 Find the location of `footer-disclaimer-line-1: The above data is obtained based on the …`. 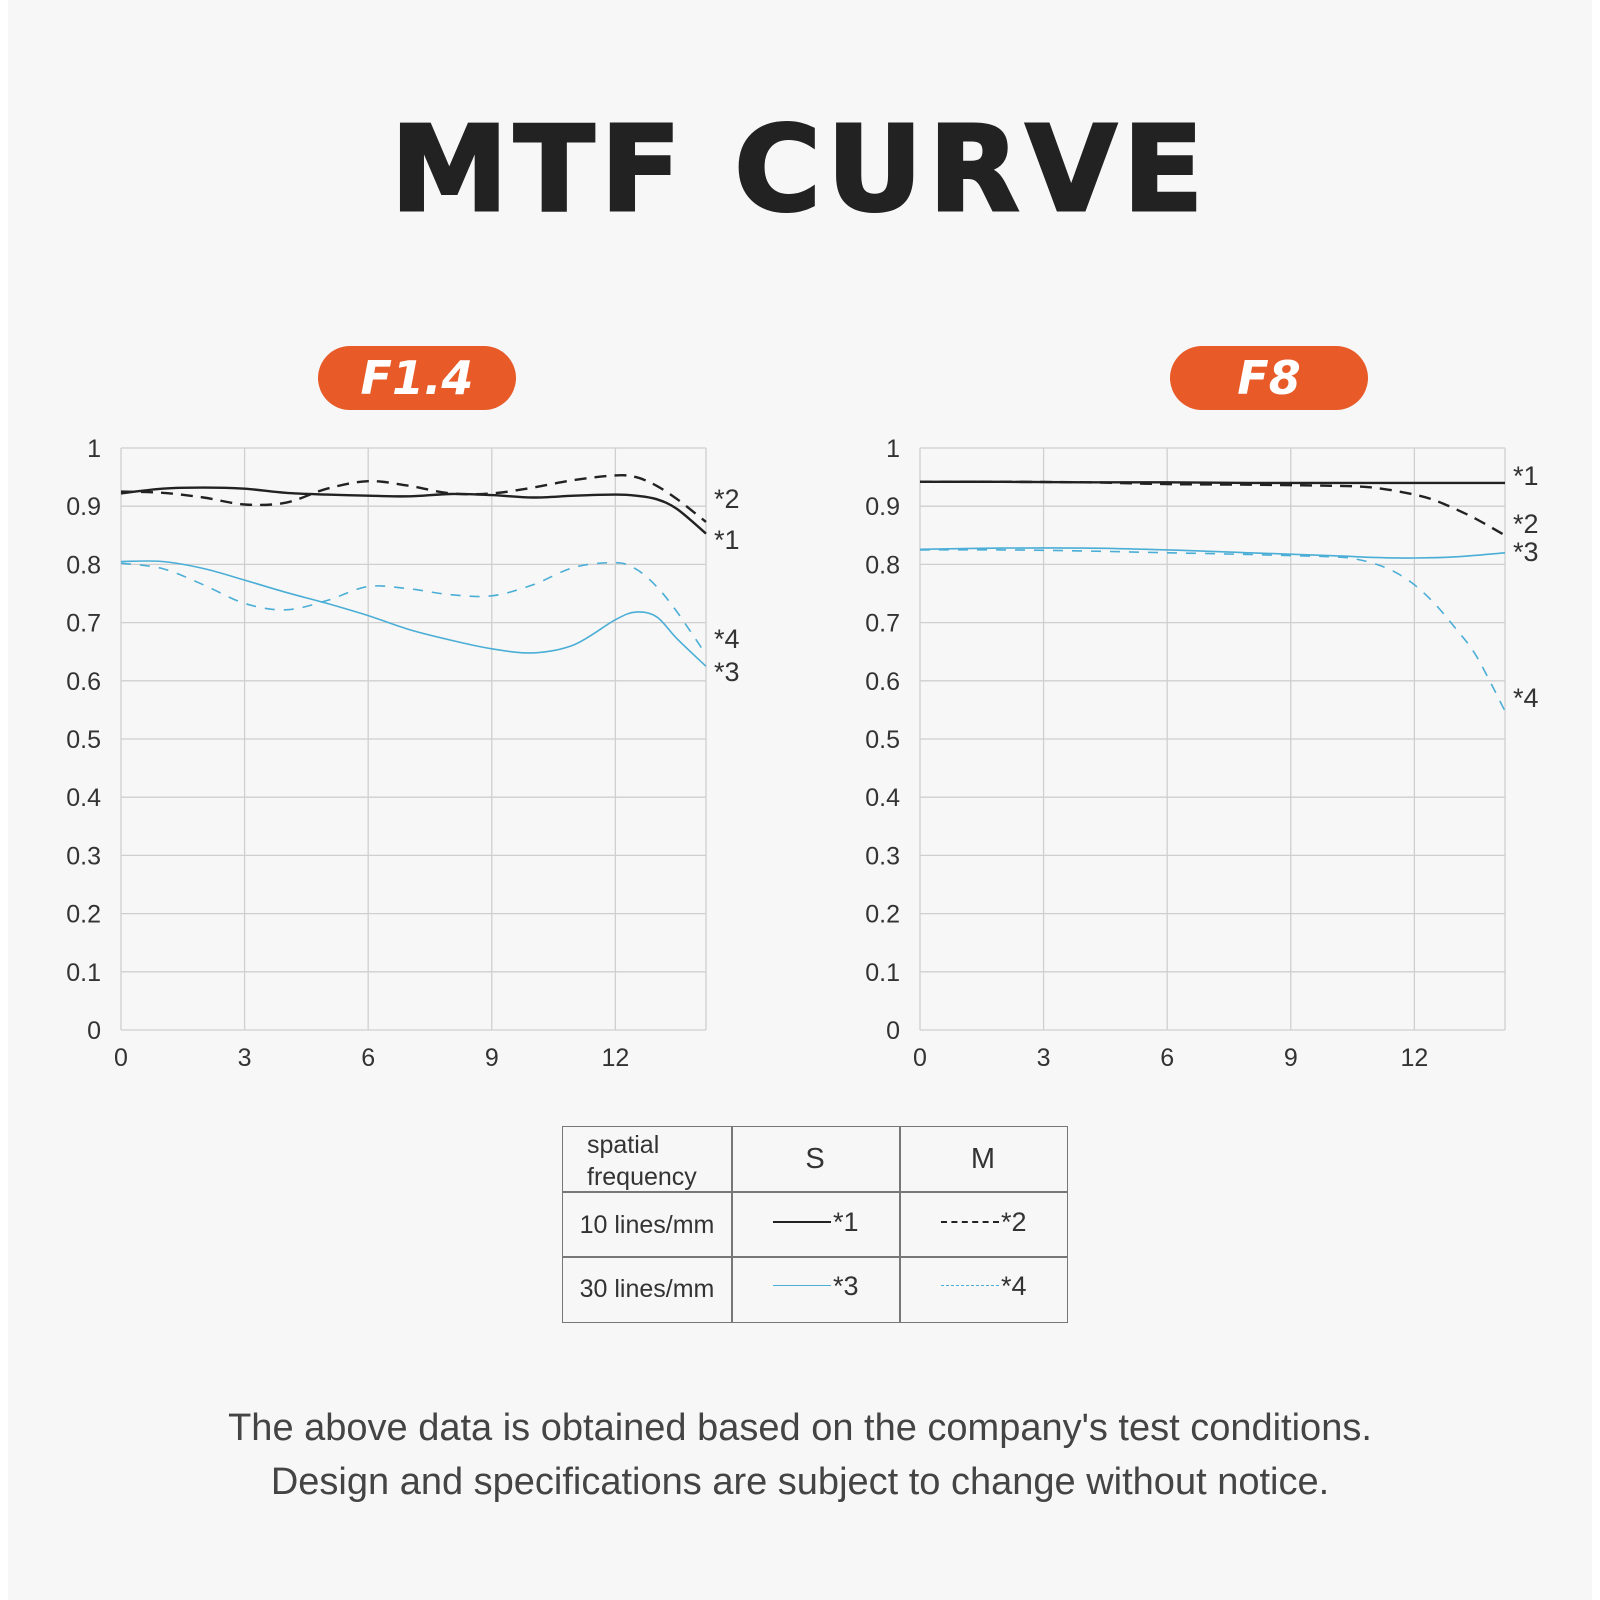

footer-disclaimer-line-1: The above data is obtained based on the … is located at coordinates (800, 1428).